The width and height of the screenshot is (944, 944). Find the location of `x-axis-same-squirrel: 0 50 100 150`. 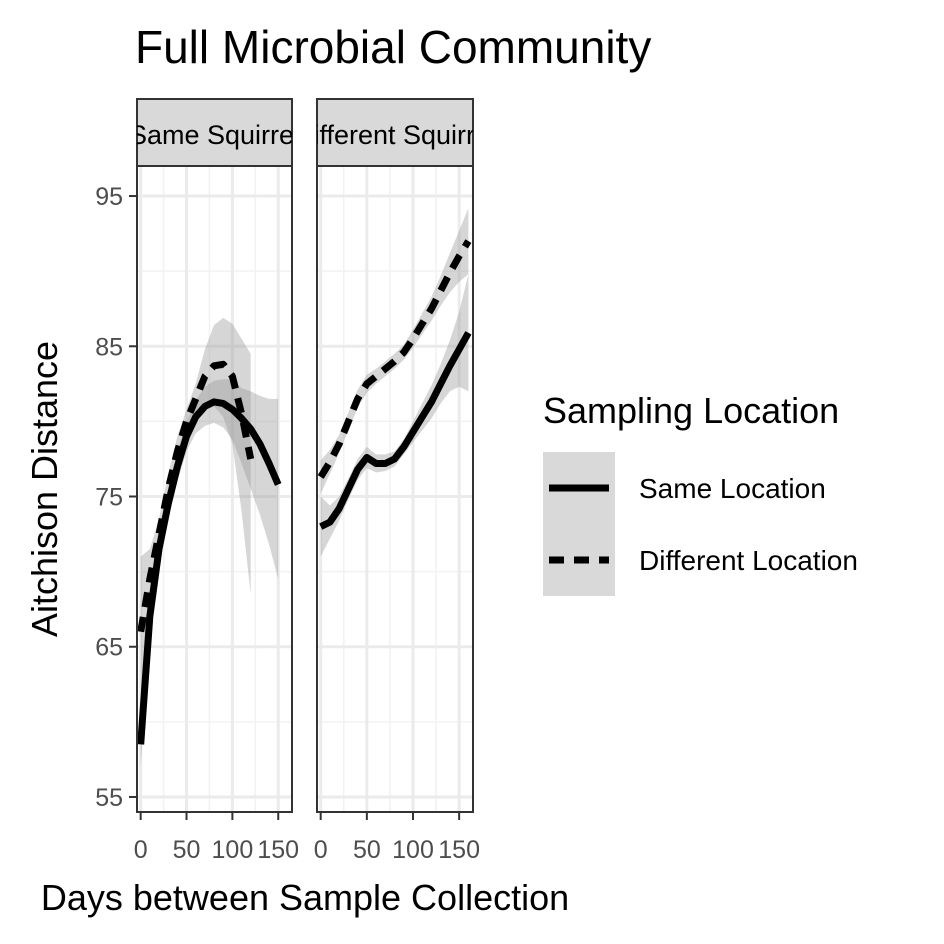

x-axis-same-squirrel: 0 50 100 150 is located at coordinates (216, 838).